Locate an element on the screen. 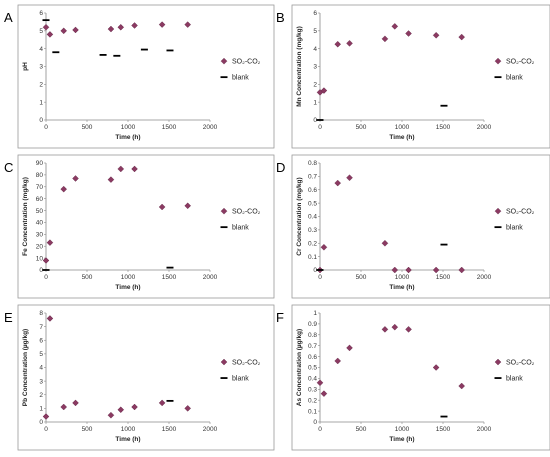 This screenshot has width=550, height=457. panel-letter-d: D is located at coordinates (280, 167).